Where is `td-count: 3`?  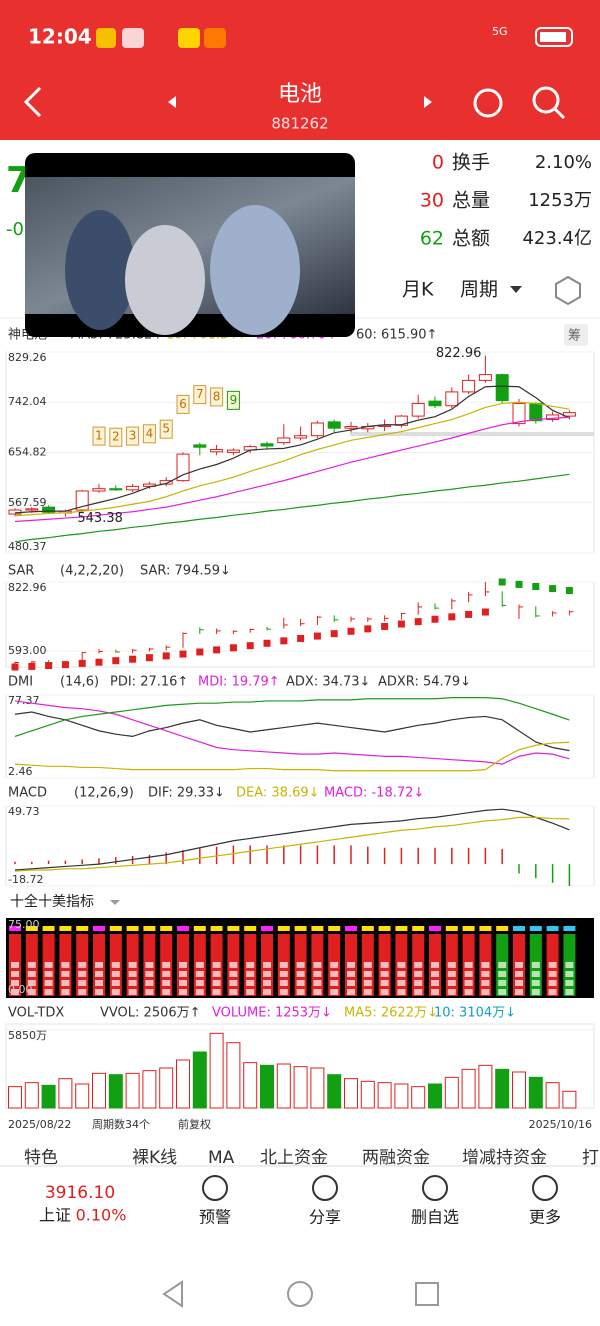 td-count: 3 is located at coordinates (133, 436).